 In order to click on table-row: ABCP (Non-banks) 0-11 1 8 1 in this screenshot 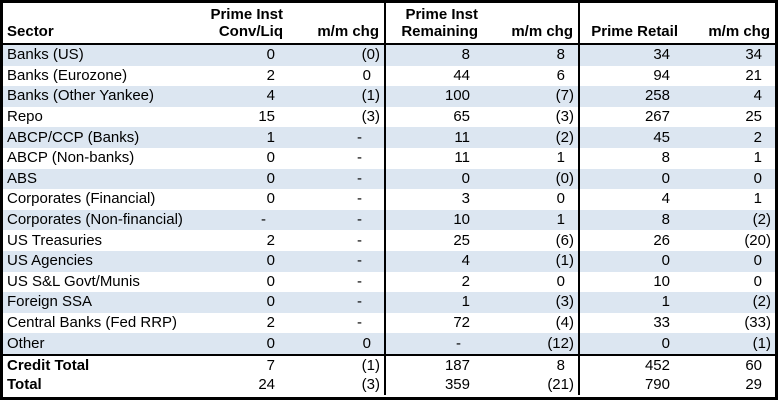, I will do `click(389, 158)`.